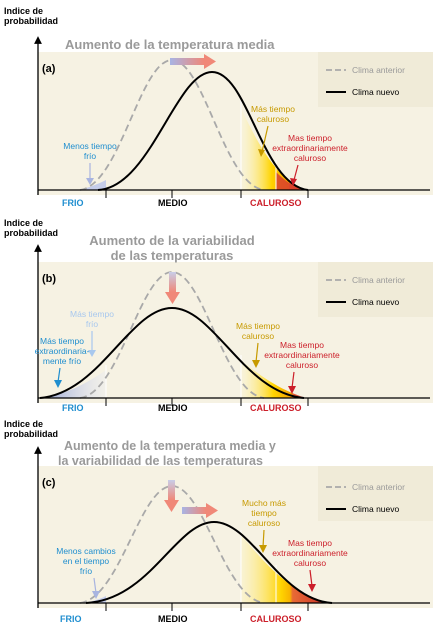  I want to click on panel-c-cold-annotation-line1: Menos cambios, so click(86, 551).